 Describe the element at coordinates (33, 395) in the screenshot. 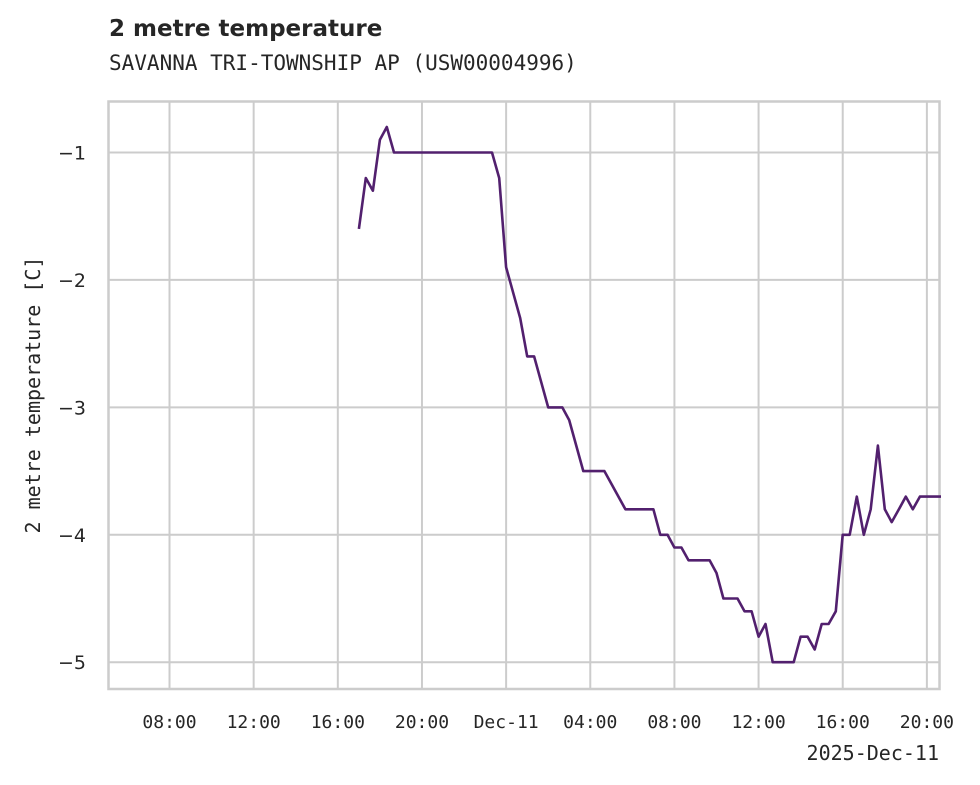

I see `y-axis-label: 2 metre temperature [C]` at that location.